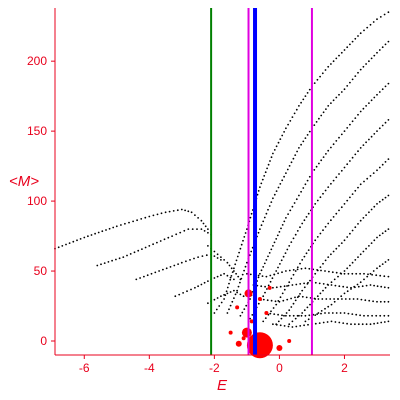 This screenshot has height=400, width=400. What do you see at coordinates (84, 368) in the screenshot?
I see `x-tick-label: -6` at bounding box center [84, 368].